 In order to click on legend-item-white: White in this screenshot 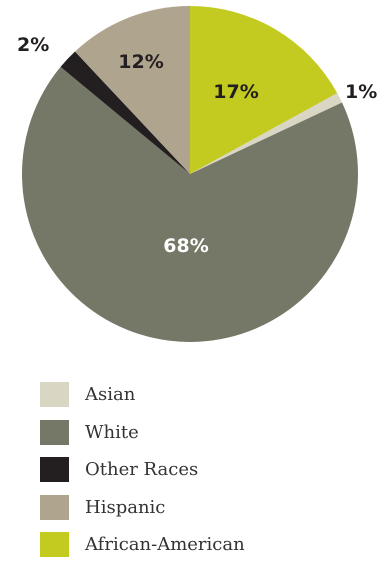, I will do `click(142, 433)`.